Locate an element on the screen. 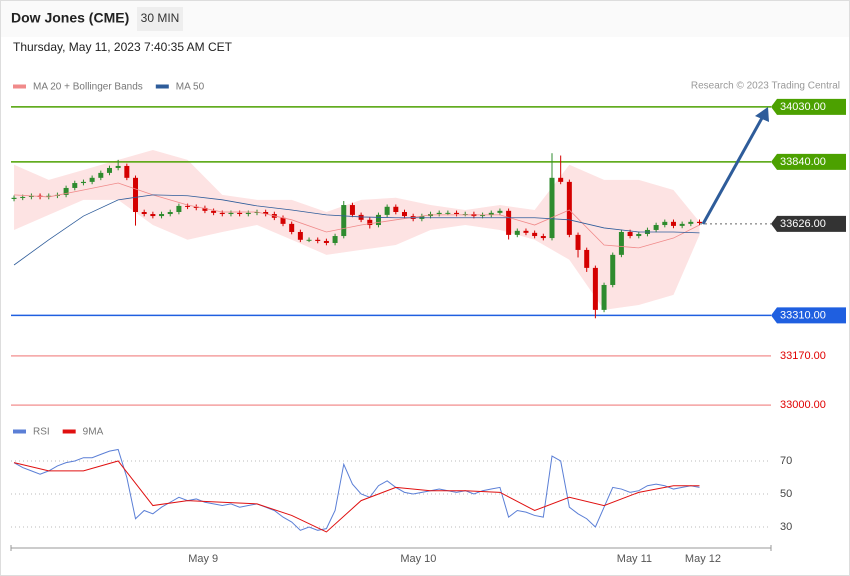  x-axis: May 9 May 10 May 11 May 12 is located at coordinates (391, 555).